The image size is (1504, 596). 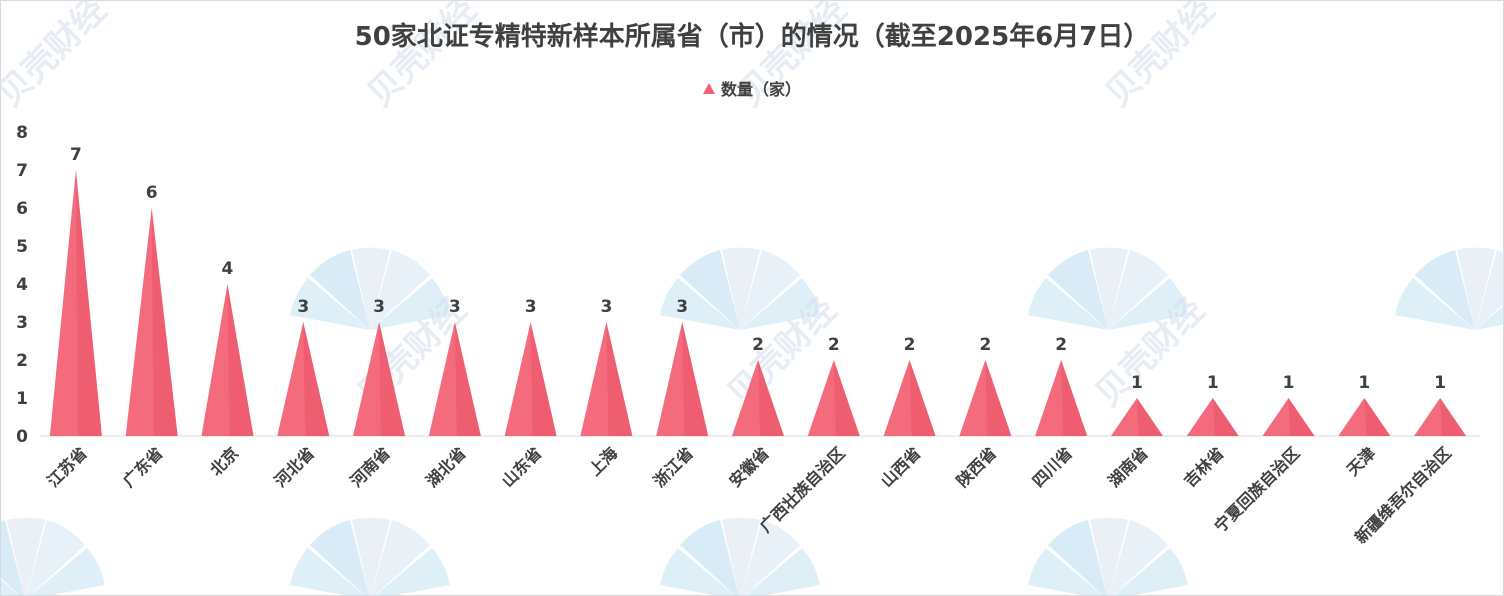 What do you see at coordinates (22, 133) in the screenshot?
I see `y-tick-label: 8` at bounding box center [22, 133].